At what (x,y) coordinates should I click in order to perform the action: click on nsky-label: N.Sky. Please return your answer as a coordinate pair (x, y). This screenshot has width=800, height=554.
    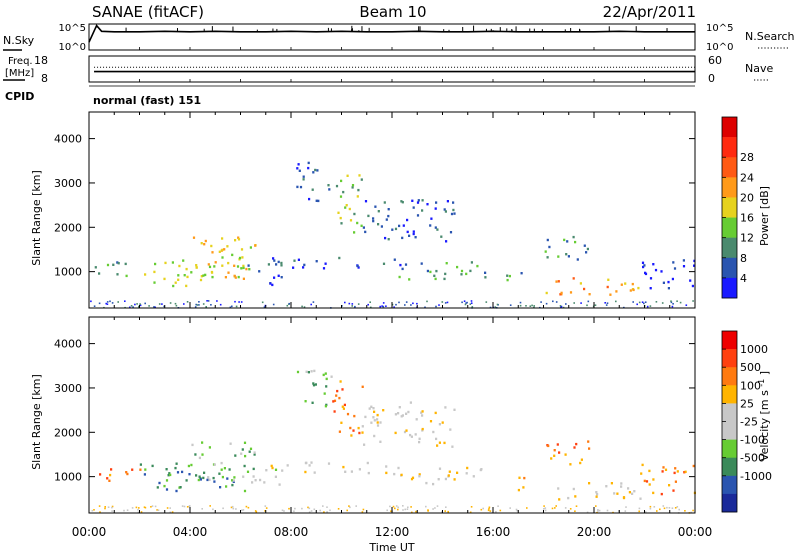
    Looking at the image, I should click on (19, 40).